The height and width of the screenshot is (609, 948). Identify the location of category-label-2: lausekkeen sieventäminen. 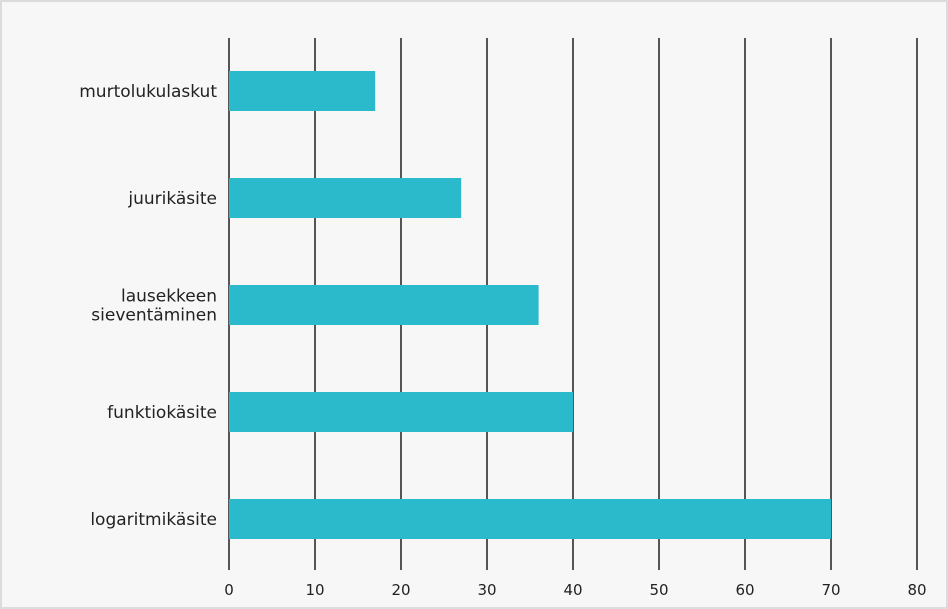
(154, 306).